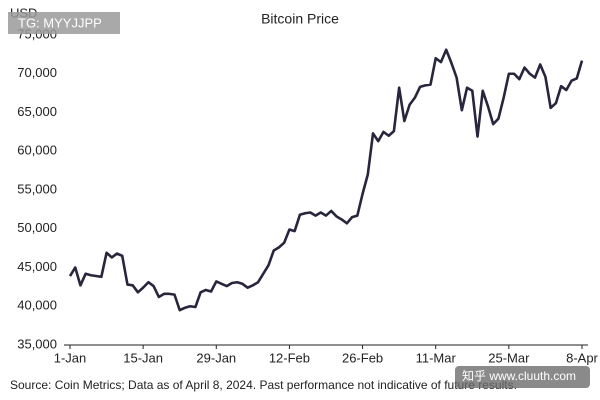  Describe the element at coordinates (216, 357) in the screenshot. I see `x-tick-label: 29-Jan` at that location.